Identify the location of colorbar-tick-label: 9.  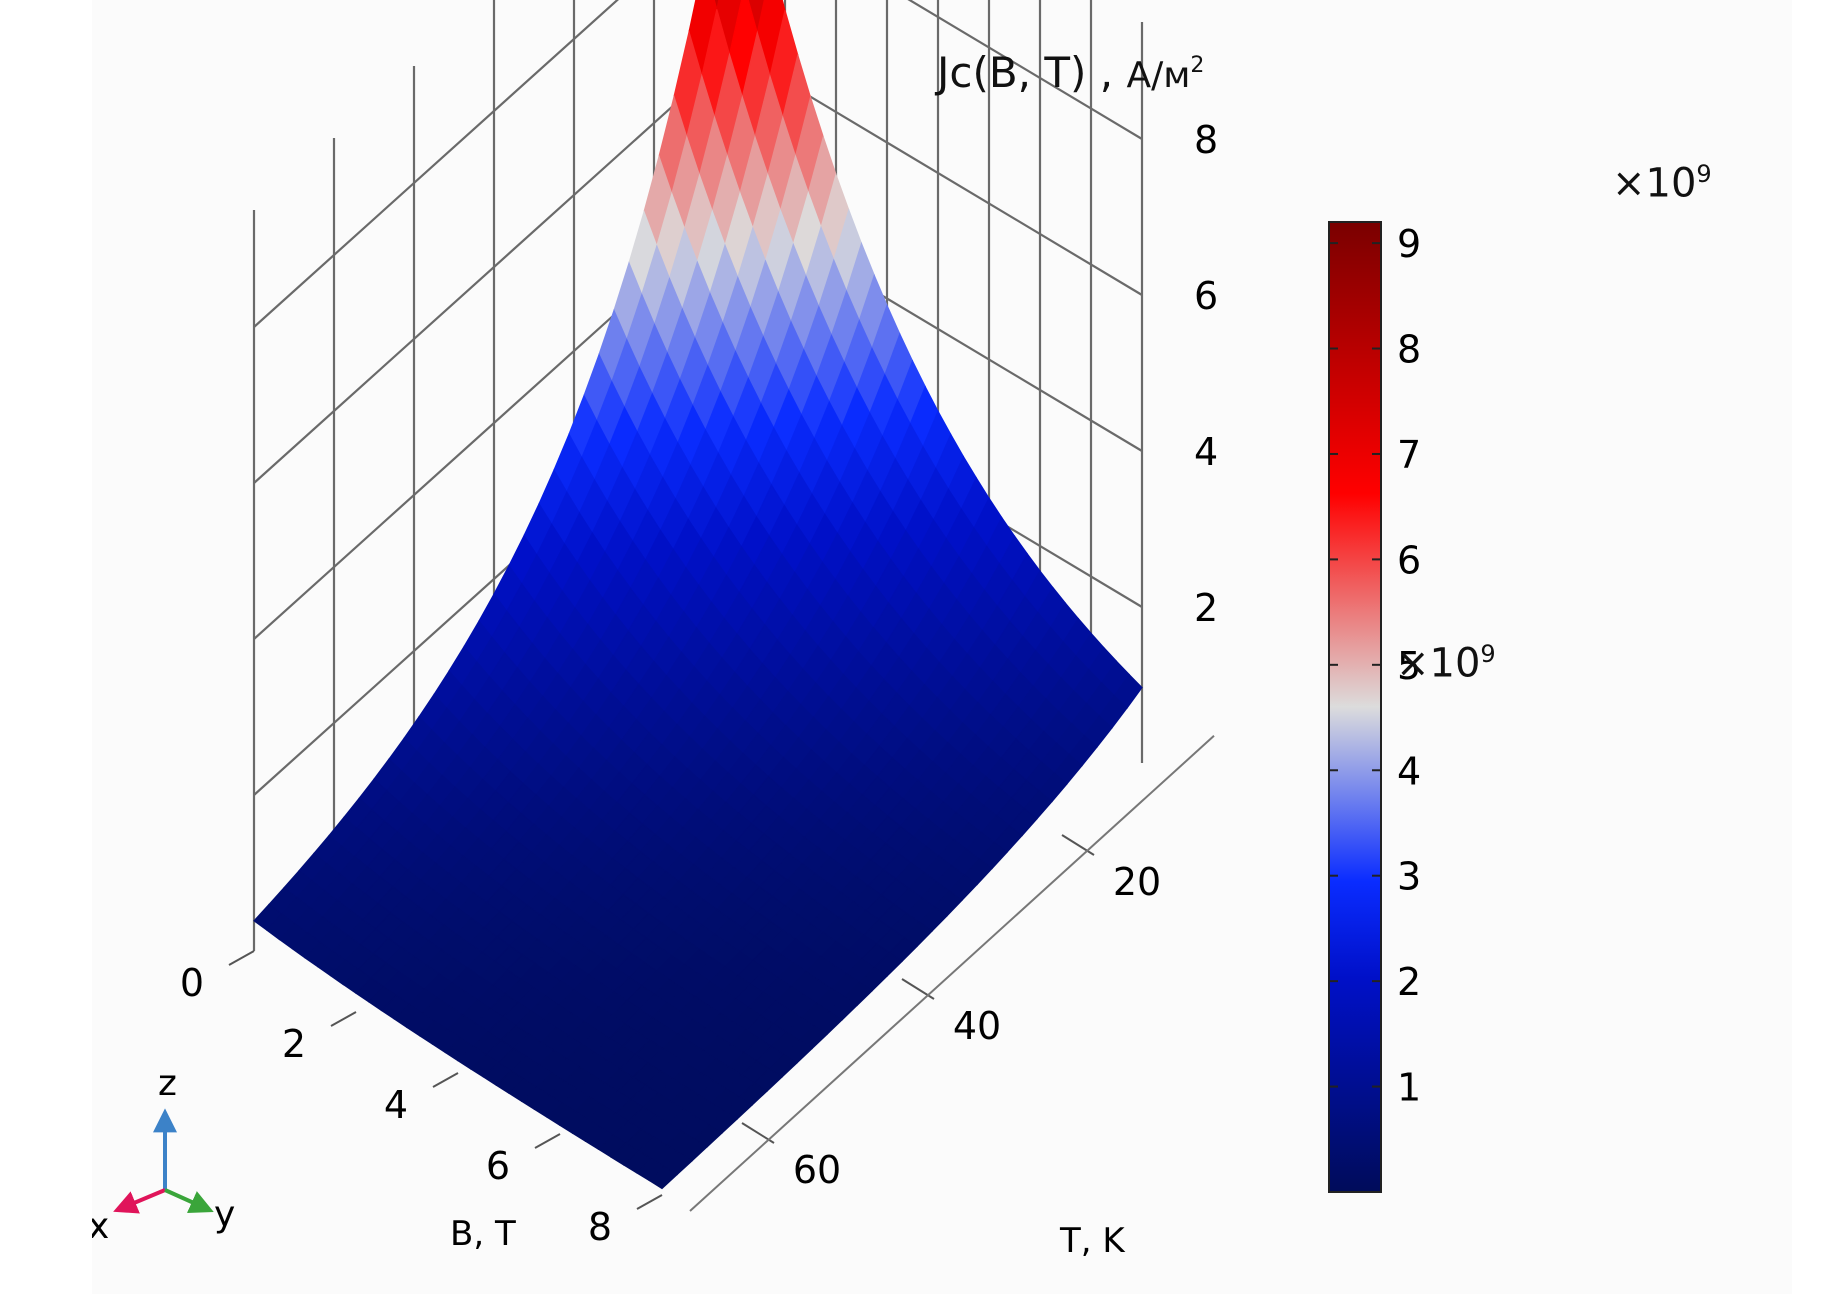
(1409, 244).